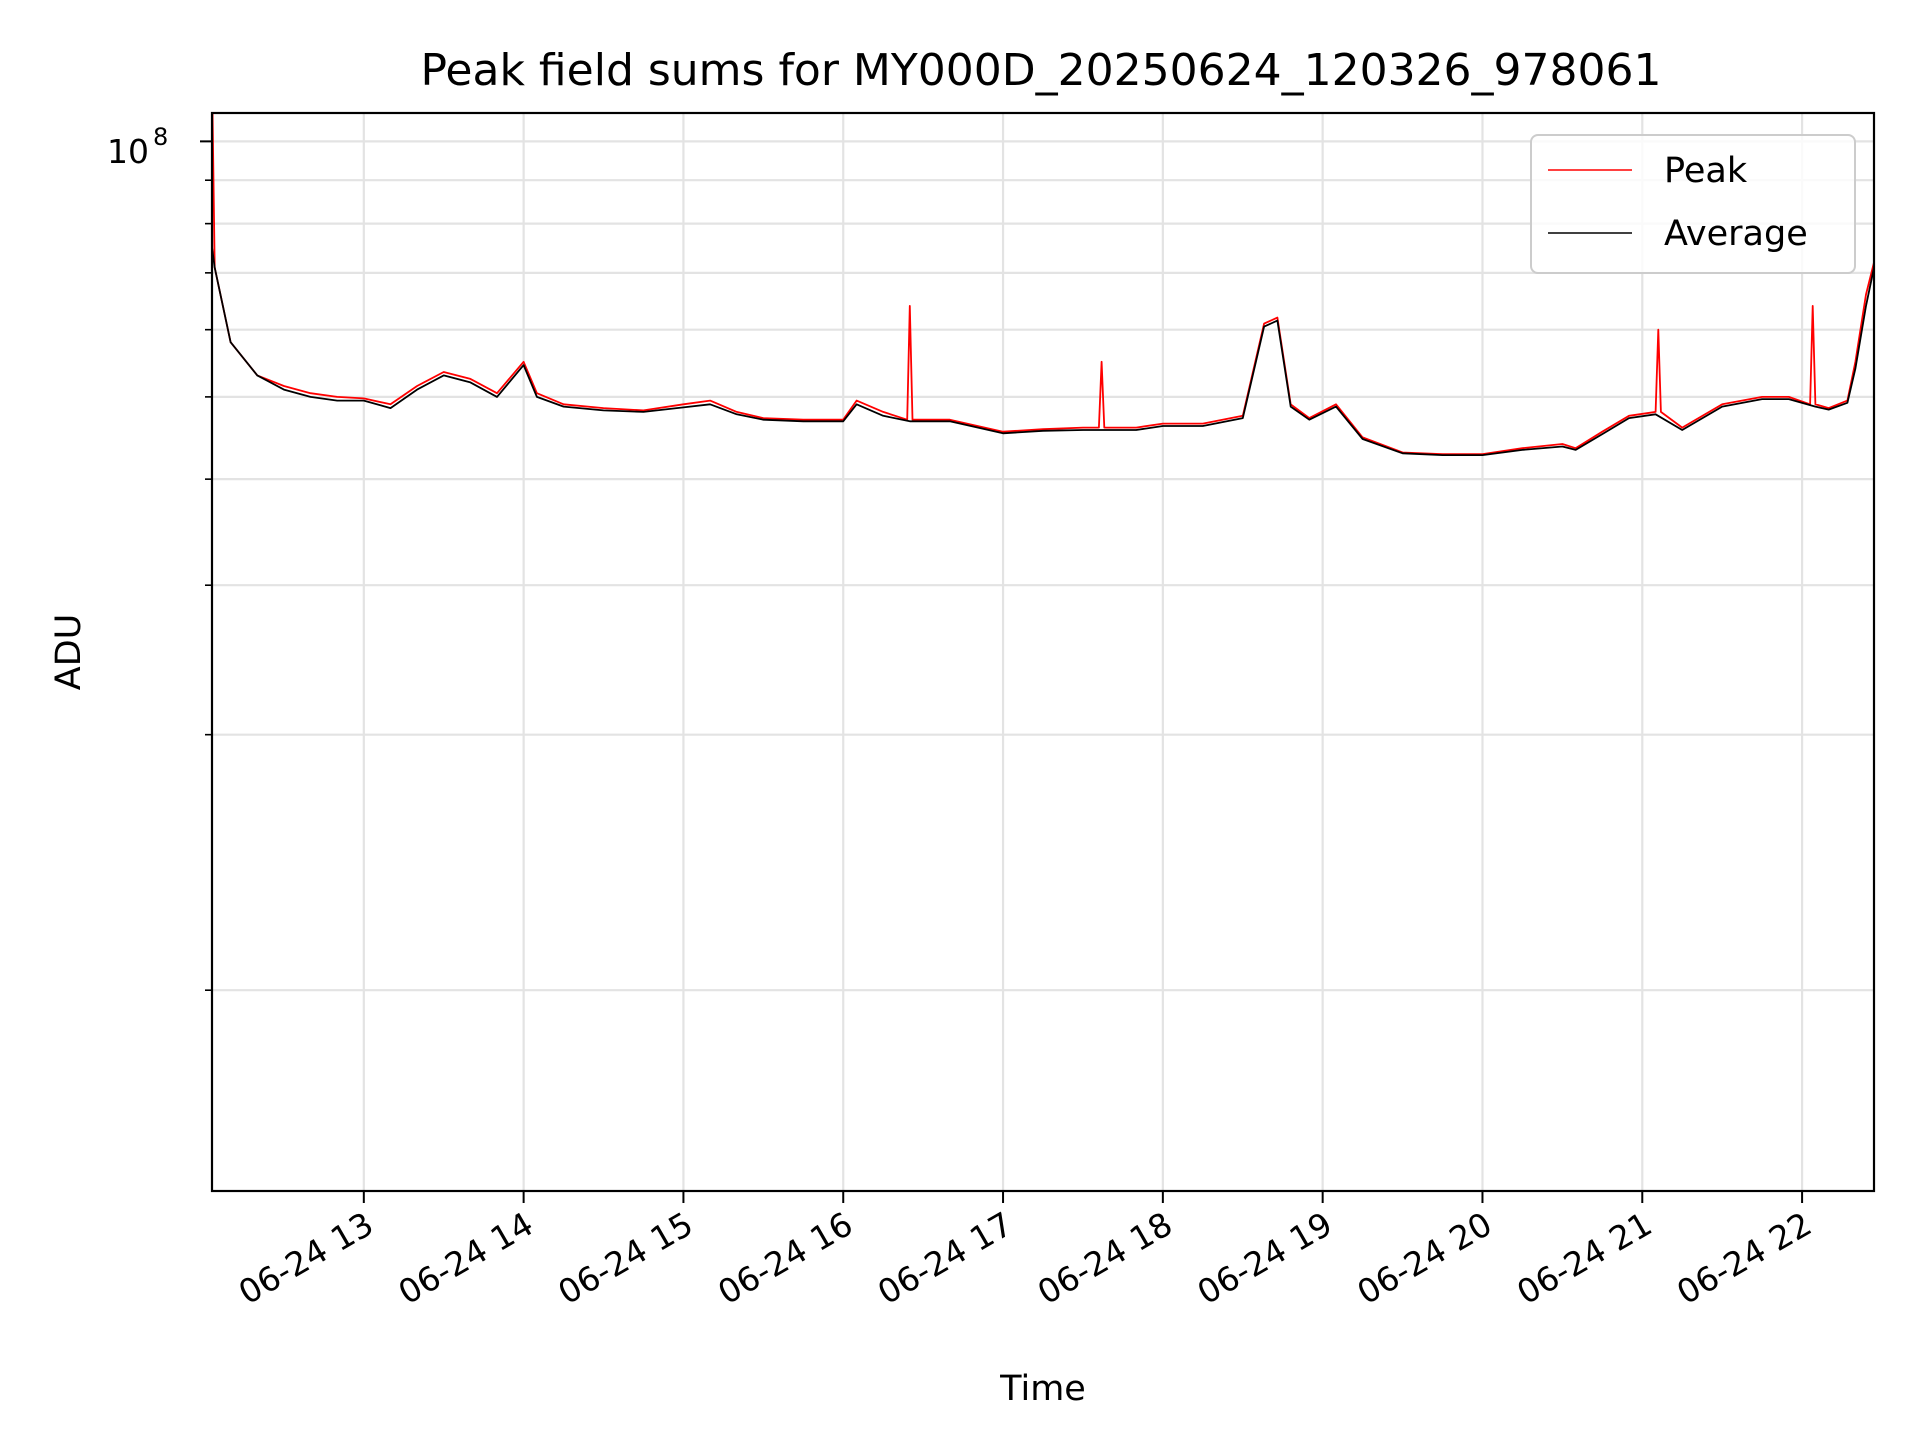 This screenshot has width=1920, height=1440. Describe the element at coordinates (1693, 204) in the screenshot. I see `legend: Peak Average` at that location.